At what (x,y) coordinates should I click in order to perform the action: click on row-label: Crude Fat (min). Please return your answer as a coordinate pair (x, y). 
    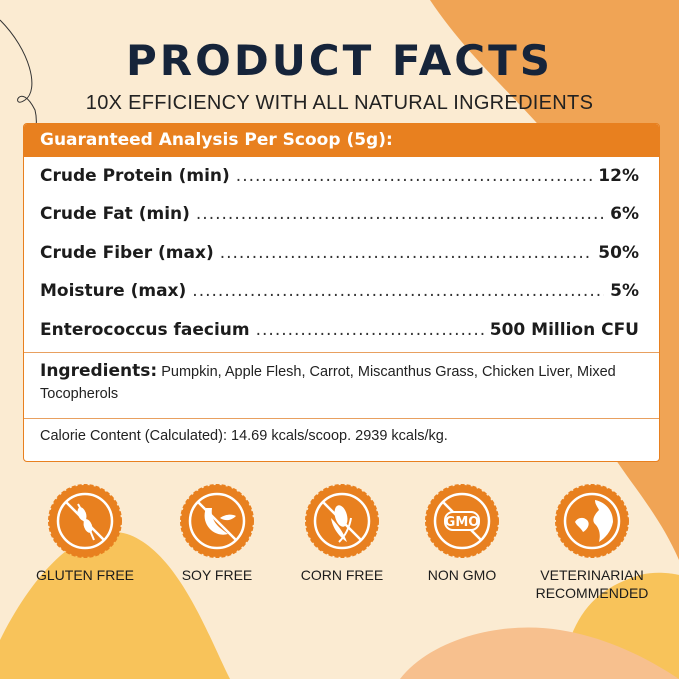
    Looking at the image, I should click on (115, 214).